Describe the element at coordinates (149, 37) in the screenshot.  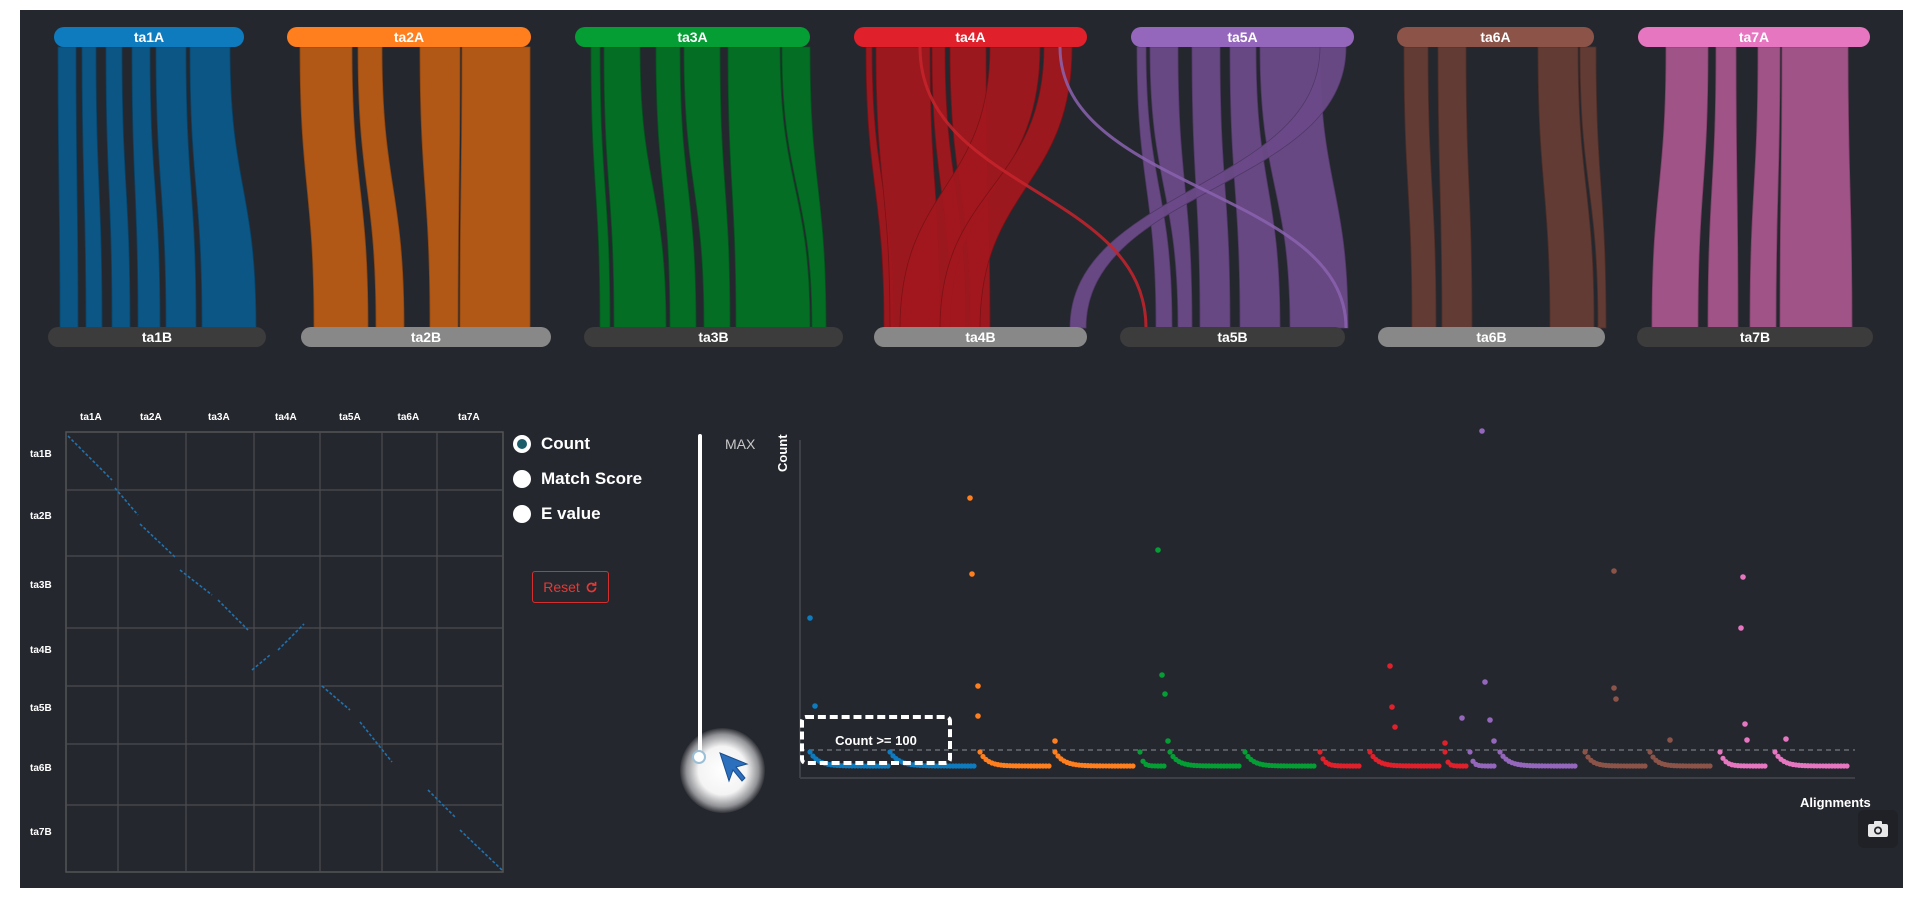
I see `top-label-ta1A: ta1A` at that location.